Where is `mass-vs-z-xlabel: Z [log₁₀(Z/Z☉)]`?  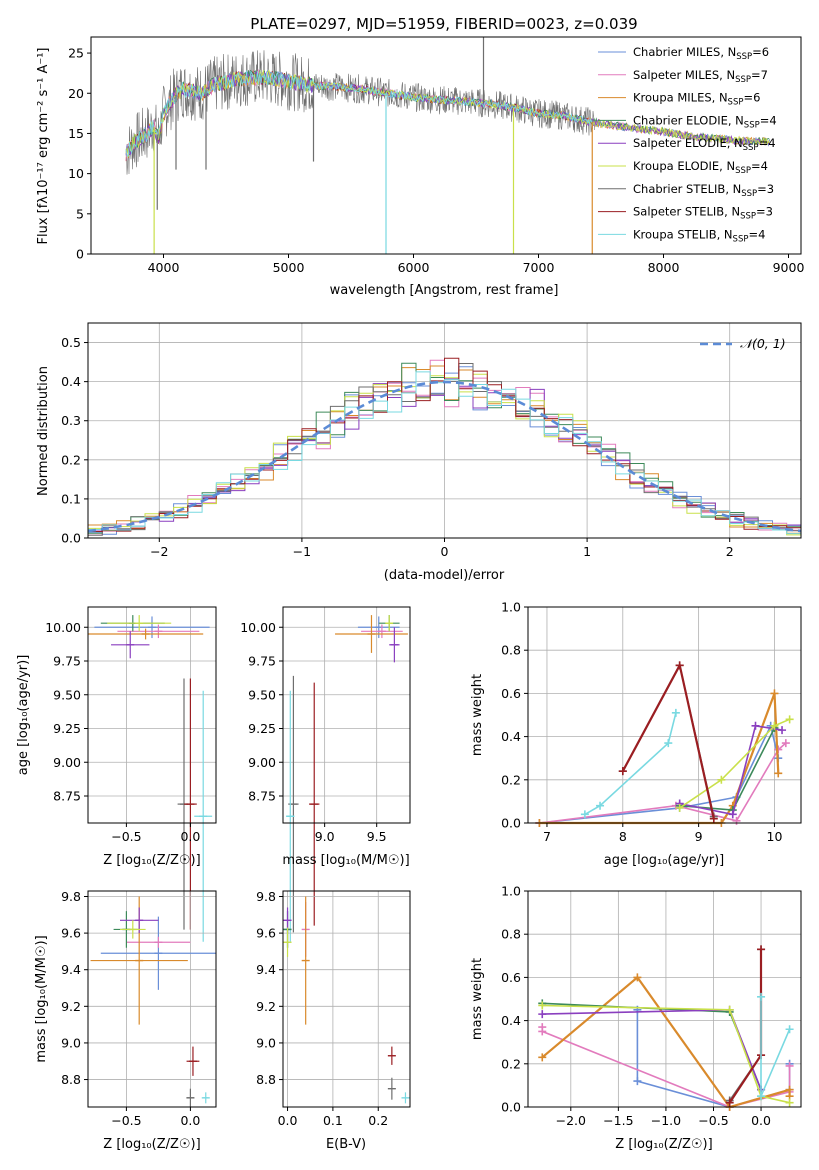
mass-vs-z-xlabel: Z [log₁₀(Z/Z☉)] is located at coordinates (151, 1144).